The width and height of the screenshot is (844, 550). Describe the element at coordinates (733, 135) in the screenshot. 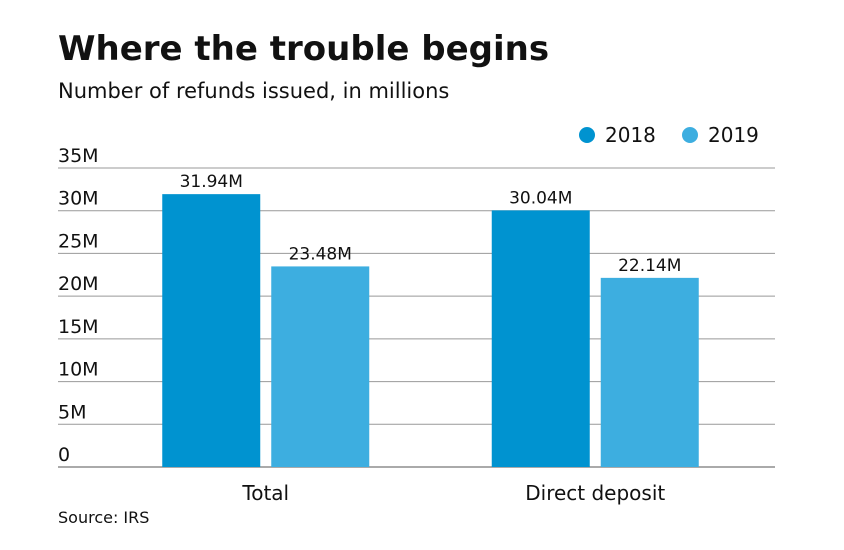

I see `legend-label: 2019` at that location.